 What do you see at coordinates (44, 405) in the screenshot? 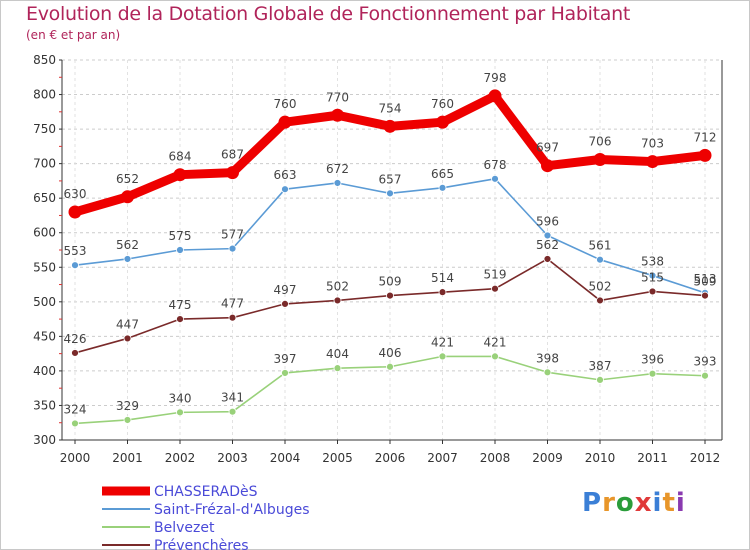
I see `y-tick-label: 350` at bounding box center [44, 405].